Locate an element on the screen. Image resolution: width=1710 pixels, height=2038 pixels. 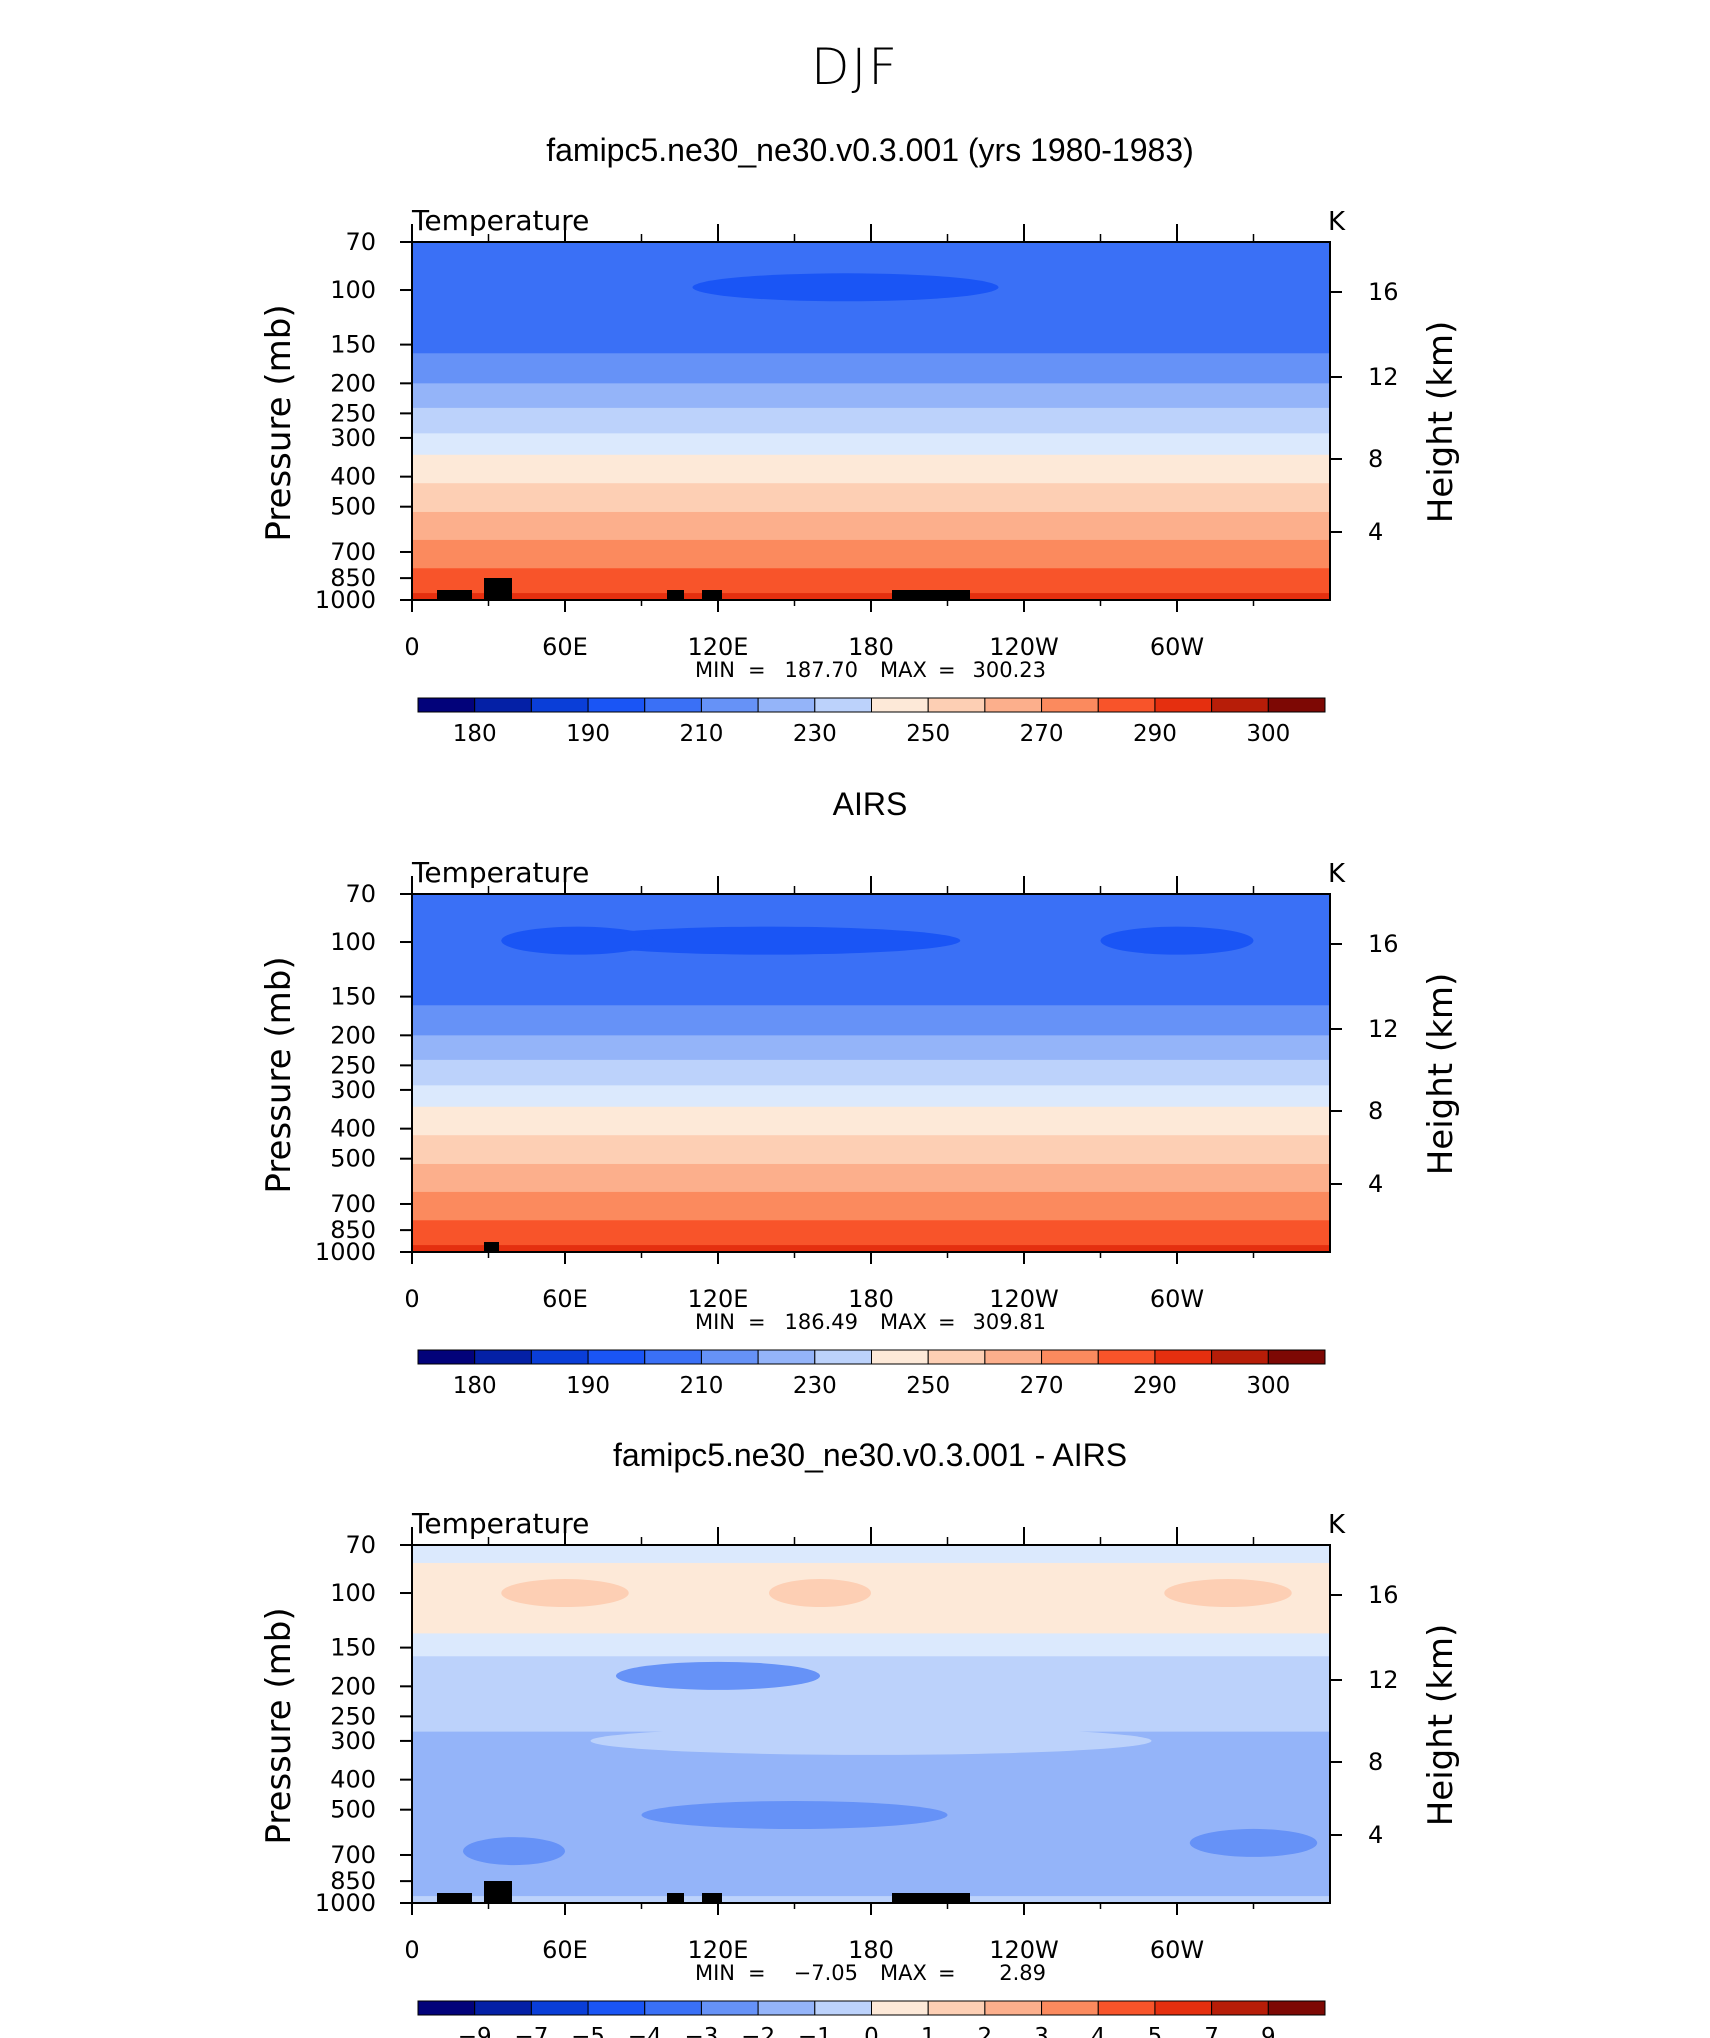
colorbar-label: −3 is located at coordinates (701, 2031).